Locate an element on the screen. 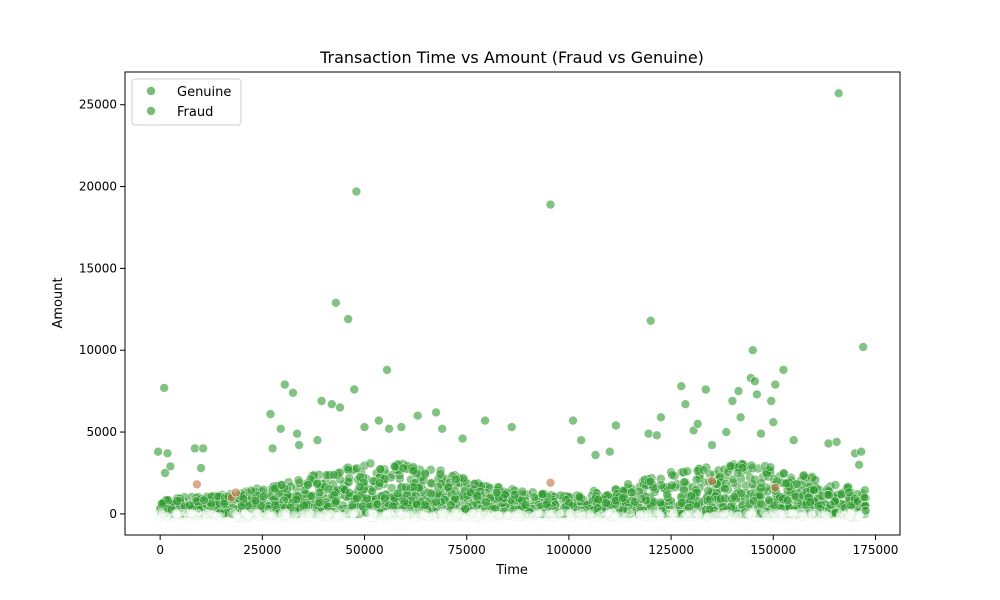 The width and height of the screenshot is (1000, 600). x-tick-label: 0 is located at coordinates (160, 550).